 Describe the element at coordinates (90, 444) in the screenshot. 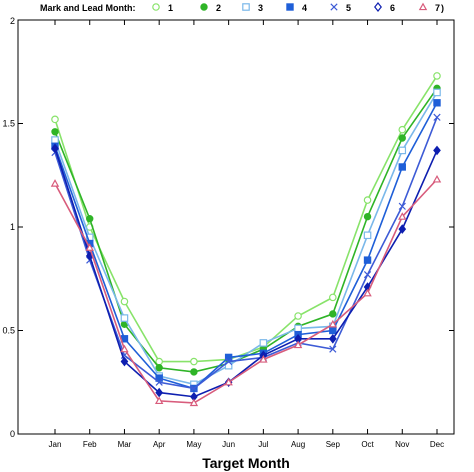

I see `x-tick-label: Feb` at that location.